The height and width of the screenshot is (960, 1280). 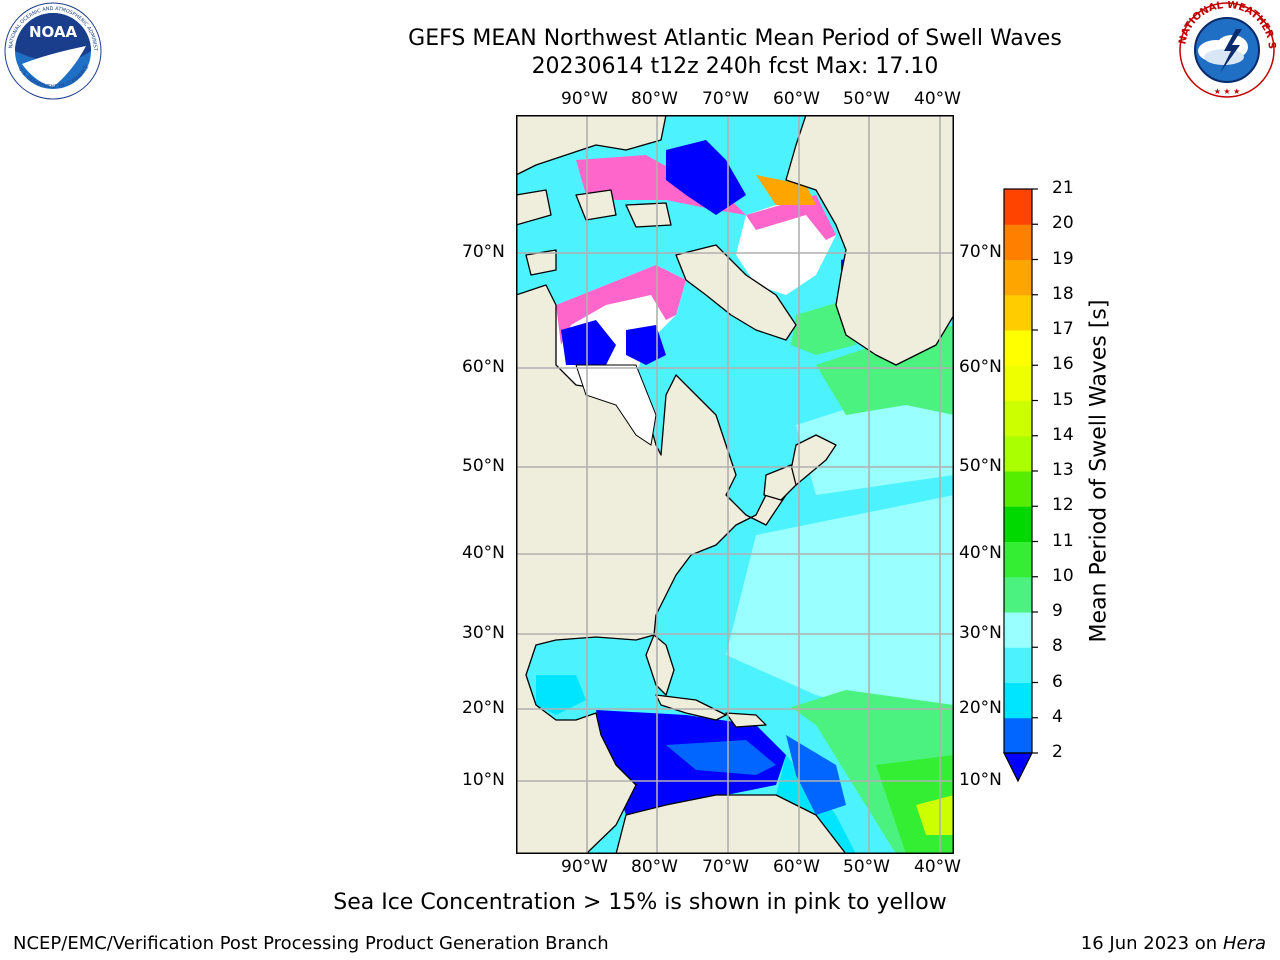 What do you see at coordinates (483, 633) in the screenshot?
I see `lat-label-left: 30°N` at bounding box center [483, 633].